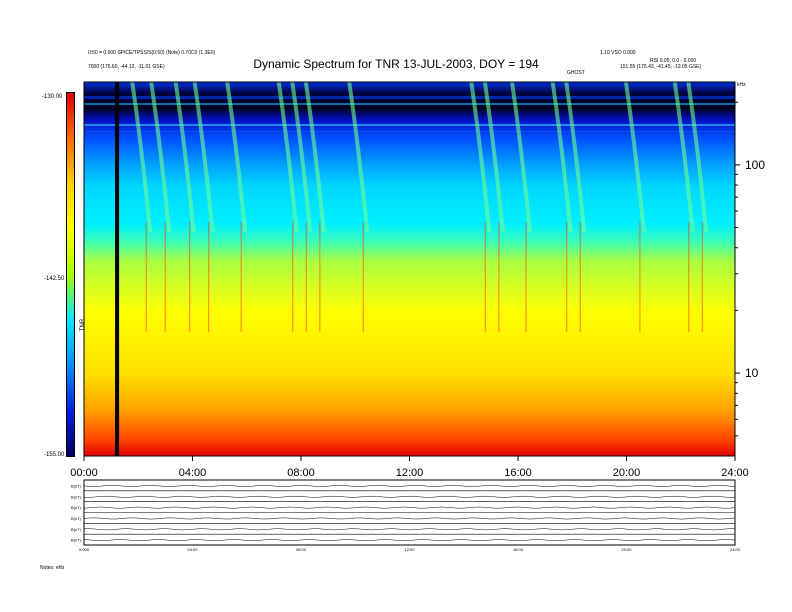 This screenshot has height=612, width=792. Describe the element at coordinates (673, 61) in the screenshot. I see `info-right-line-2: RSI 0.05, 0.0 - 0.000` at that location.